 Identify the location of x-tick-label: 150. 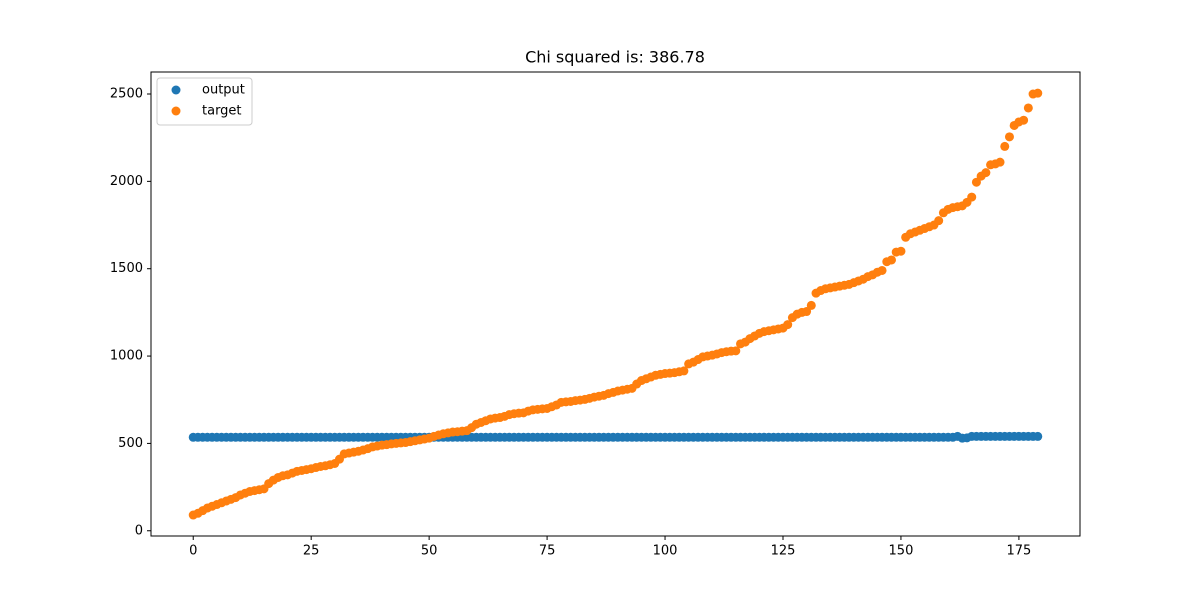
(901, 551).